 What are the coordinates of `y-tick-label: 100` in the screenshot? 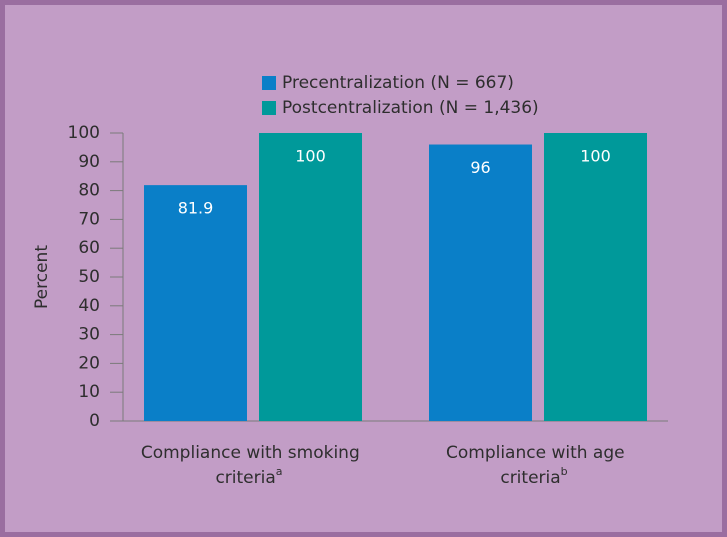 It's located at (84, 133).